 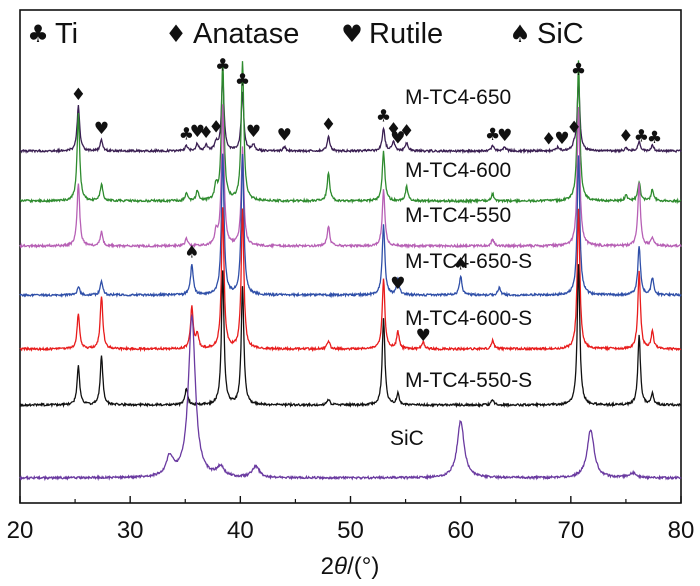 What do you see at coordinates (406, 34) in the screenshot?
I see `legend-label-rutile: Rutile` at bounding box center [406, 34].